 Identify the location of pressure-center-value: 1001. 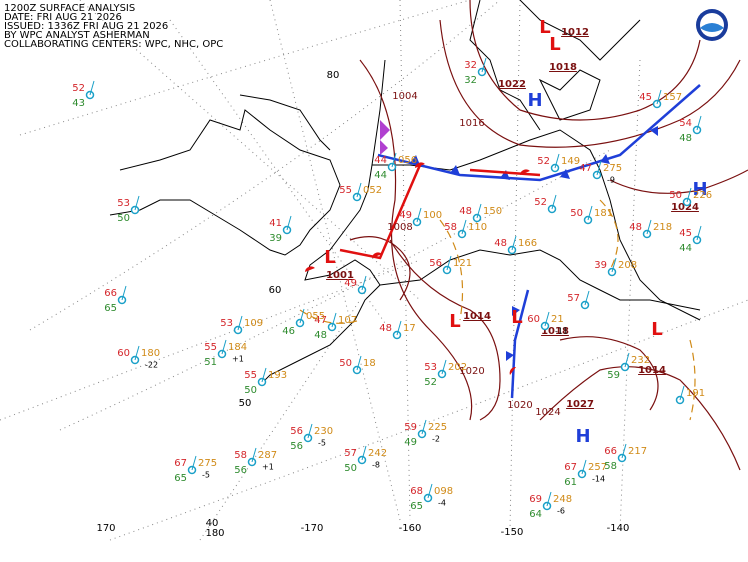
(340, 275).